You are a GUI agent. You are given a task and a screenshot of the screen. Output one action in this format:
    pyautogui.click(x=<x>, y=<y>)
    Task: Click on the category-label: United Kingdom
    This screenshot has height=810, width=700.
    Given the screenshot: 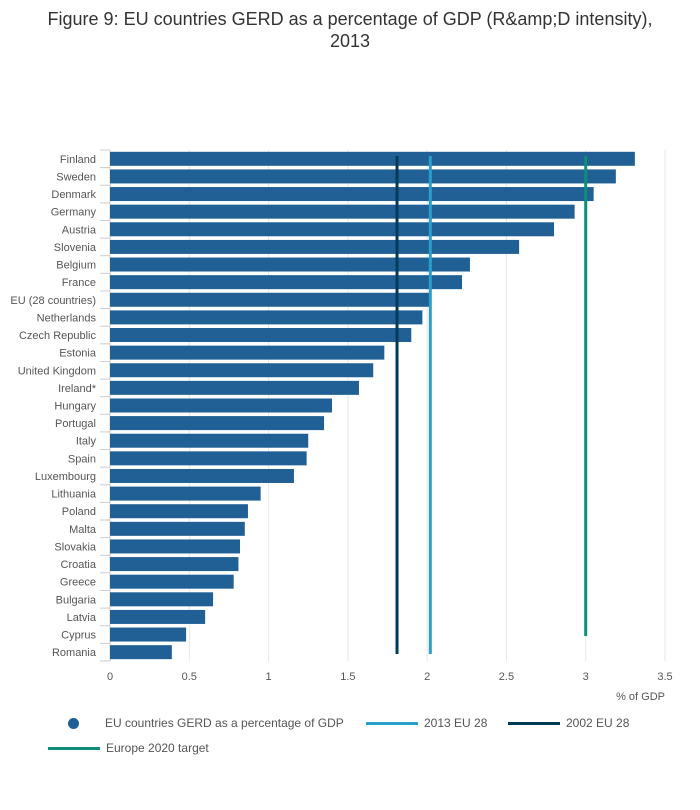 What is the action you would take?
    pyautogui.click(x=57, y=371)
    